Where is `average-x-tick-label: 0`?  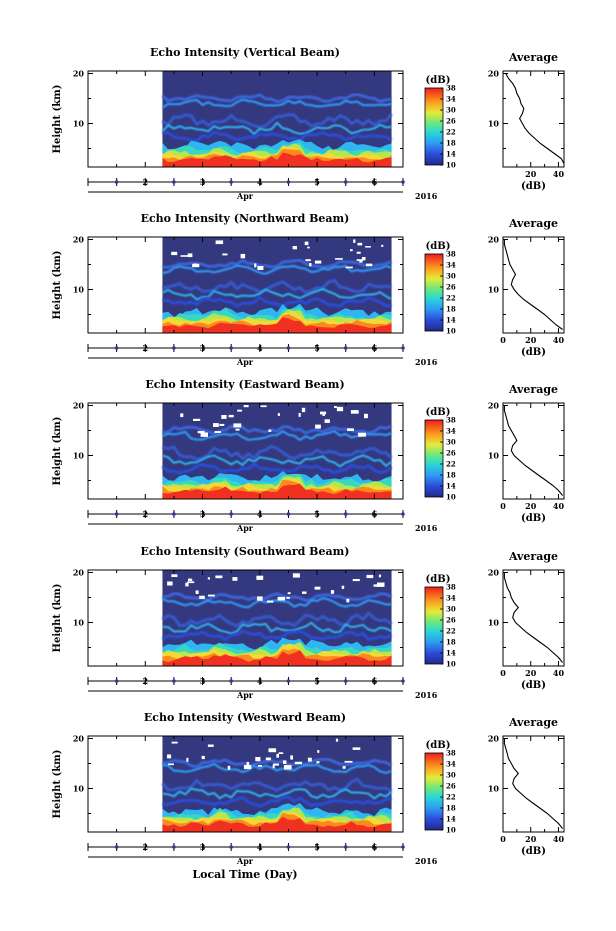
average-x-tick-label: 0 is located at coordinates (503, 506).